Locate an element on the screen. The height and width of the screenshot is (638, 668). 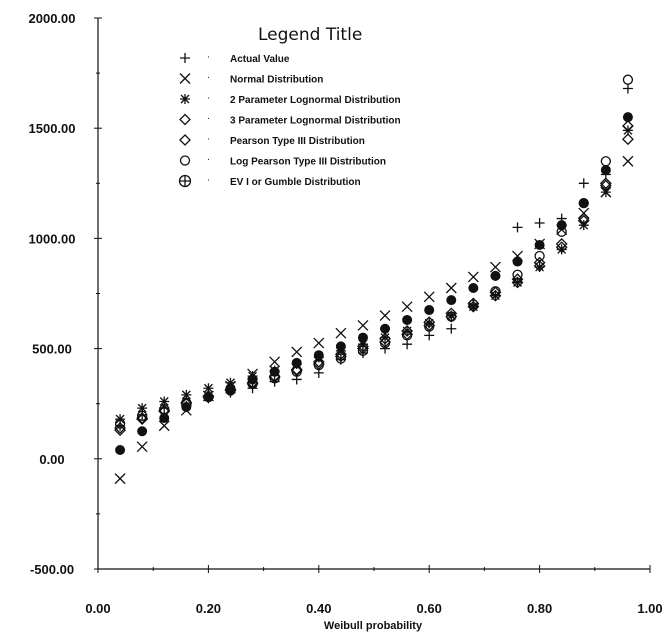
legend-label: 2 Parameter Lognormal Distribution is located at coordinates (315, 100).